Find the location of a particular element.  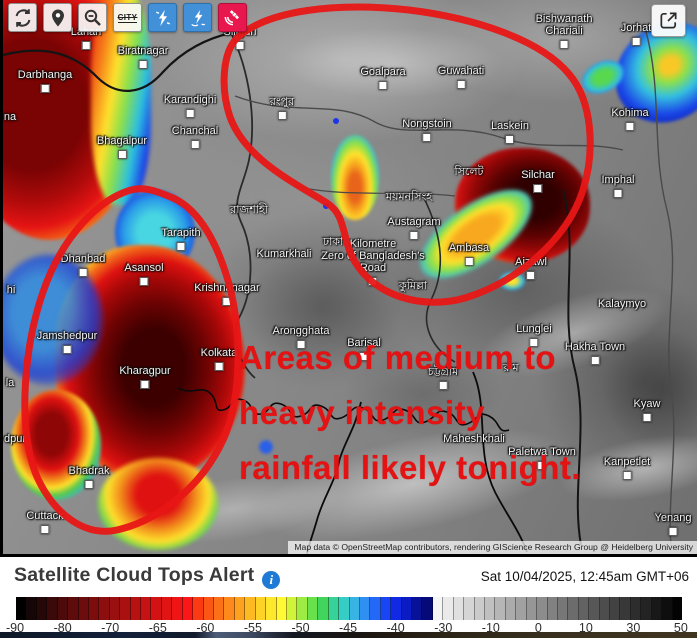

satellite-button is located at coordinates (232, 17).